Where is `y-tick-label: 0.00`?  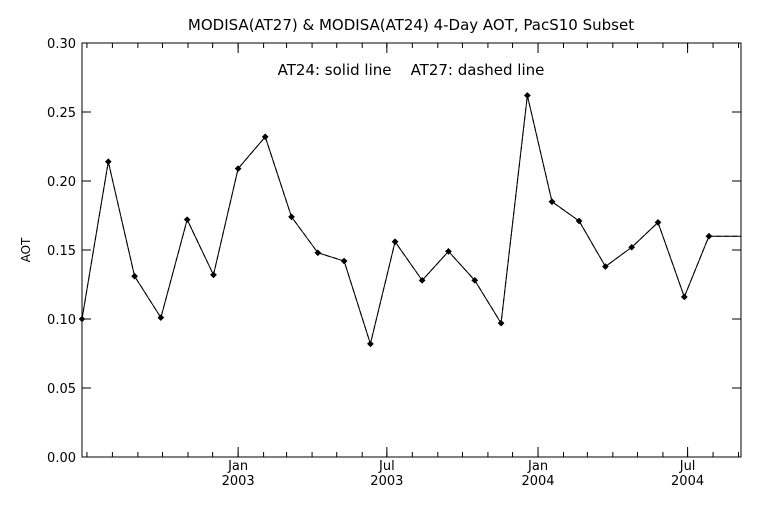
y-tick-label: 0.00 is located at coordinates (61, 458).